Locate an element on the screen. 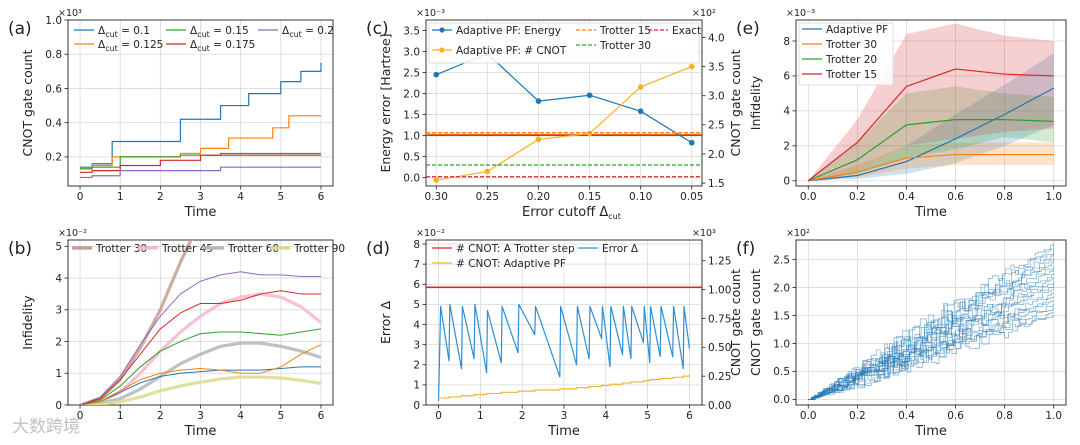 The height and width of the screenshot is (445, 1080). y-right-tick-label: 0.75 is located at coordinates (719, 319).